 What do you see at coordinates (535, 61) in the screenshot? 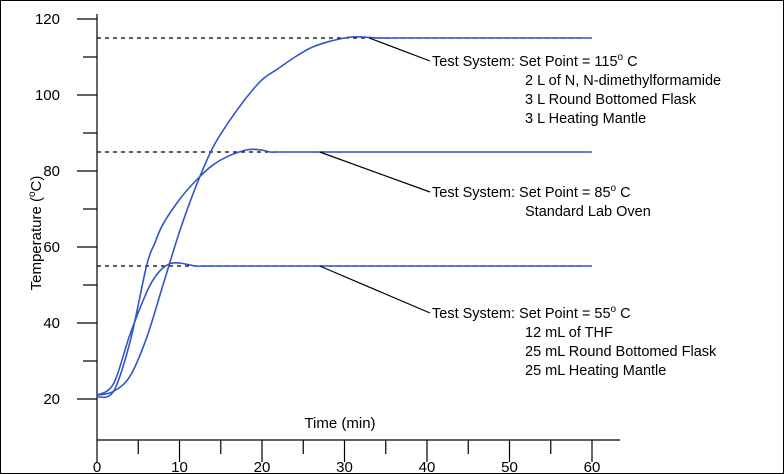
I see `annotation-line: Test System: Set Point = 115o C` at bounding box center [535, 61].